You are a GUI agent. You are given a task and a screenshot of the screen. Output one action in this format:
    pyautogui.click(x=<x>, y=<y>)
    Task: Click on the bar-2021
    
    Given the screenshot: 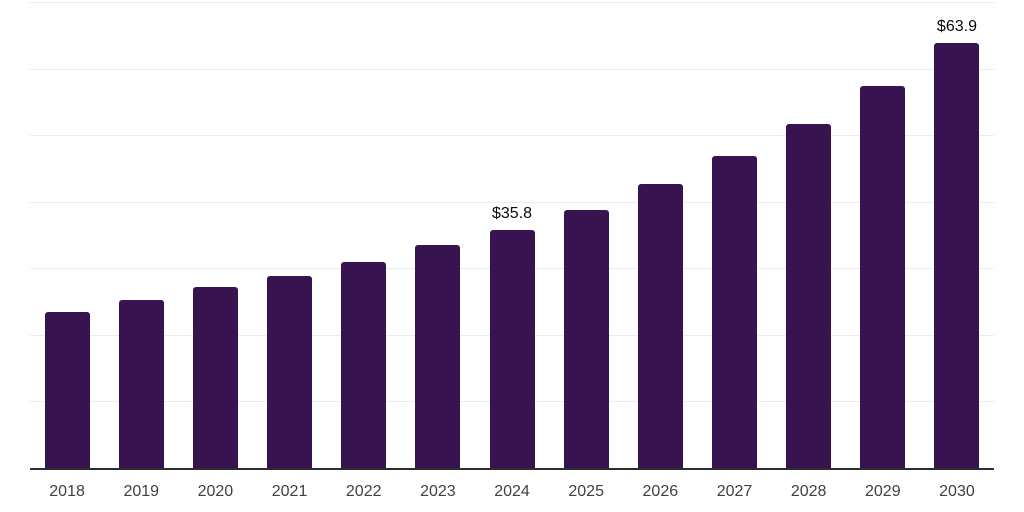 What is the action you would take?
    pyautogui.click(x=290, y=371)
    